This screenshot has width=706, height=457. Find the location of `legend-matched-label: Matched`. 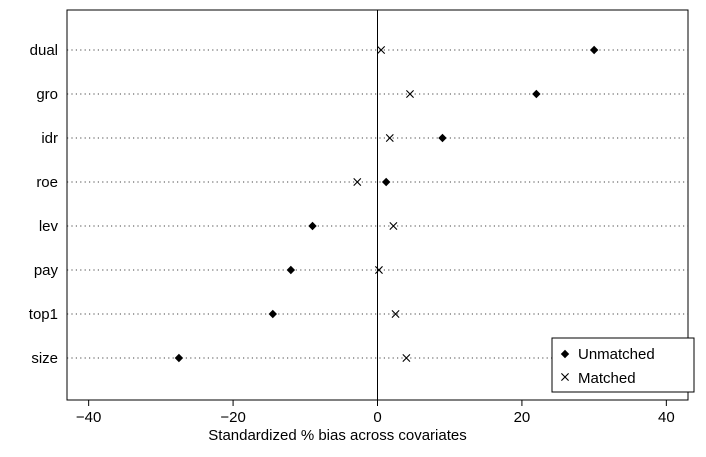

legend-matched-label: Matched is located at coordinates (607, 378).